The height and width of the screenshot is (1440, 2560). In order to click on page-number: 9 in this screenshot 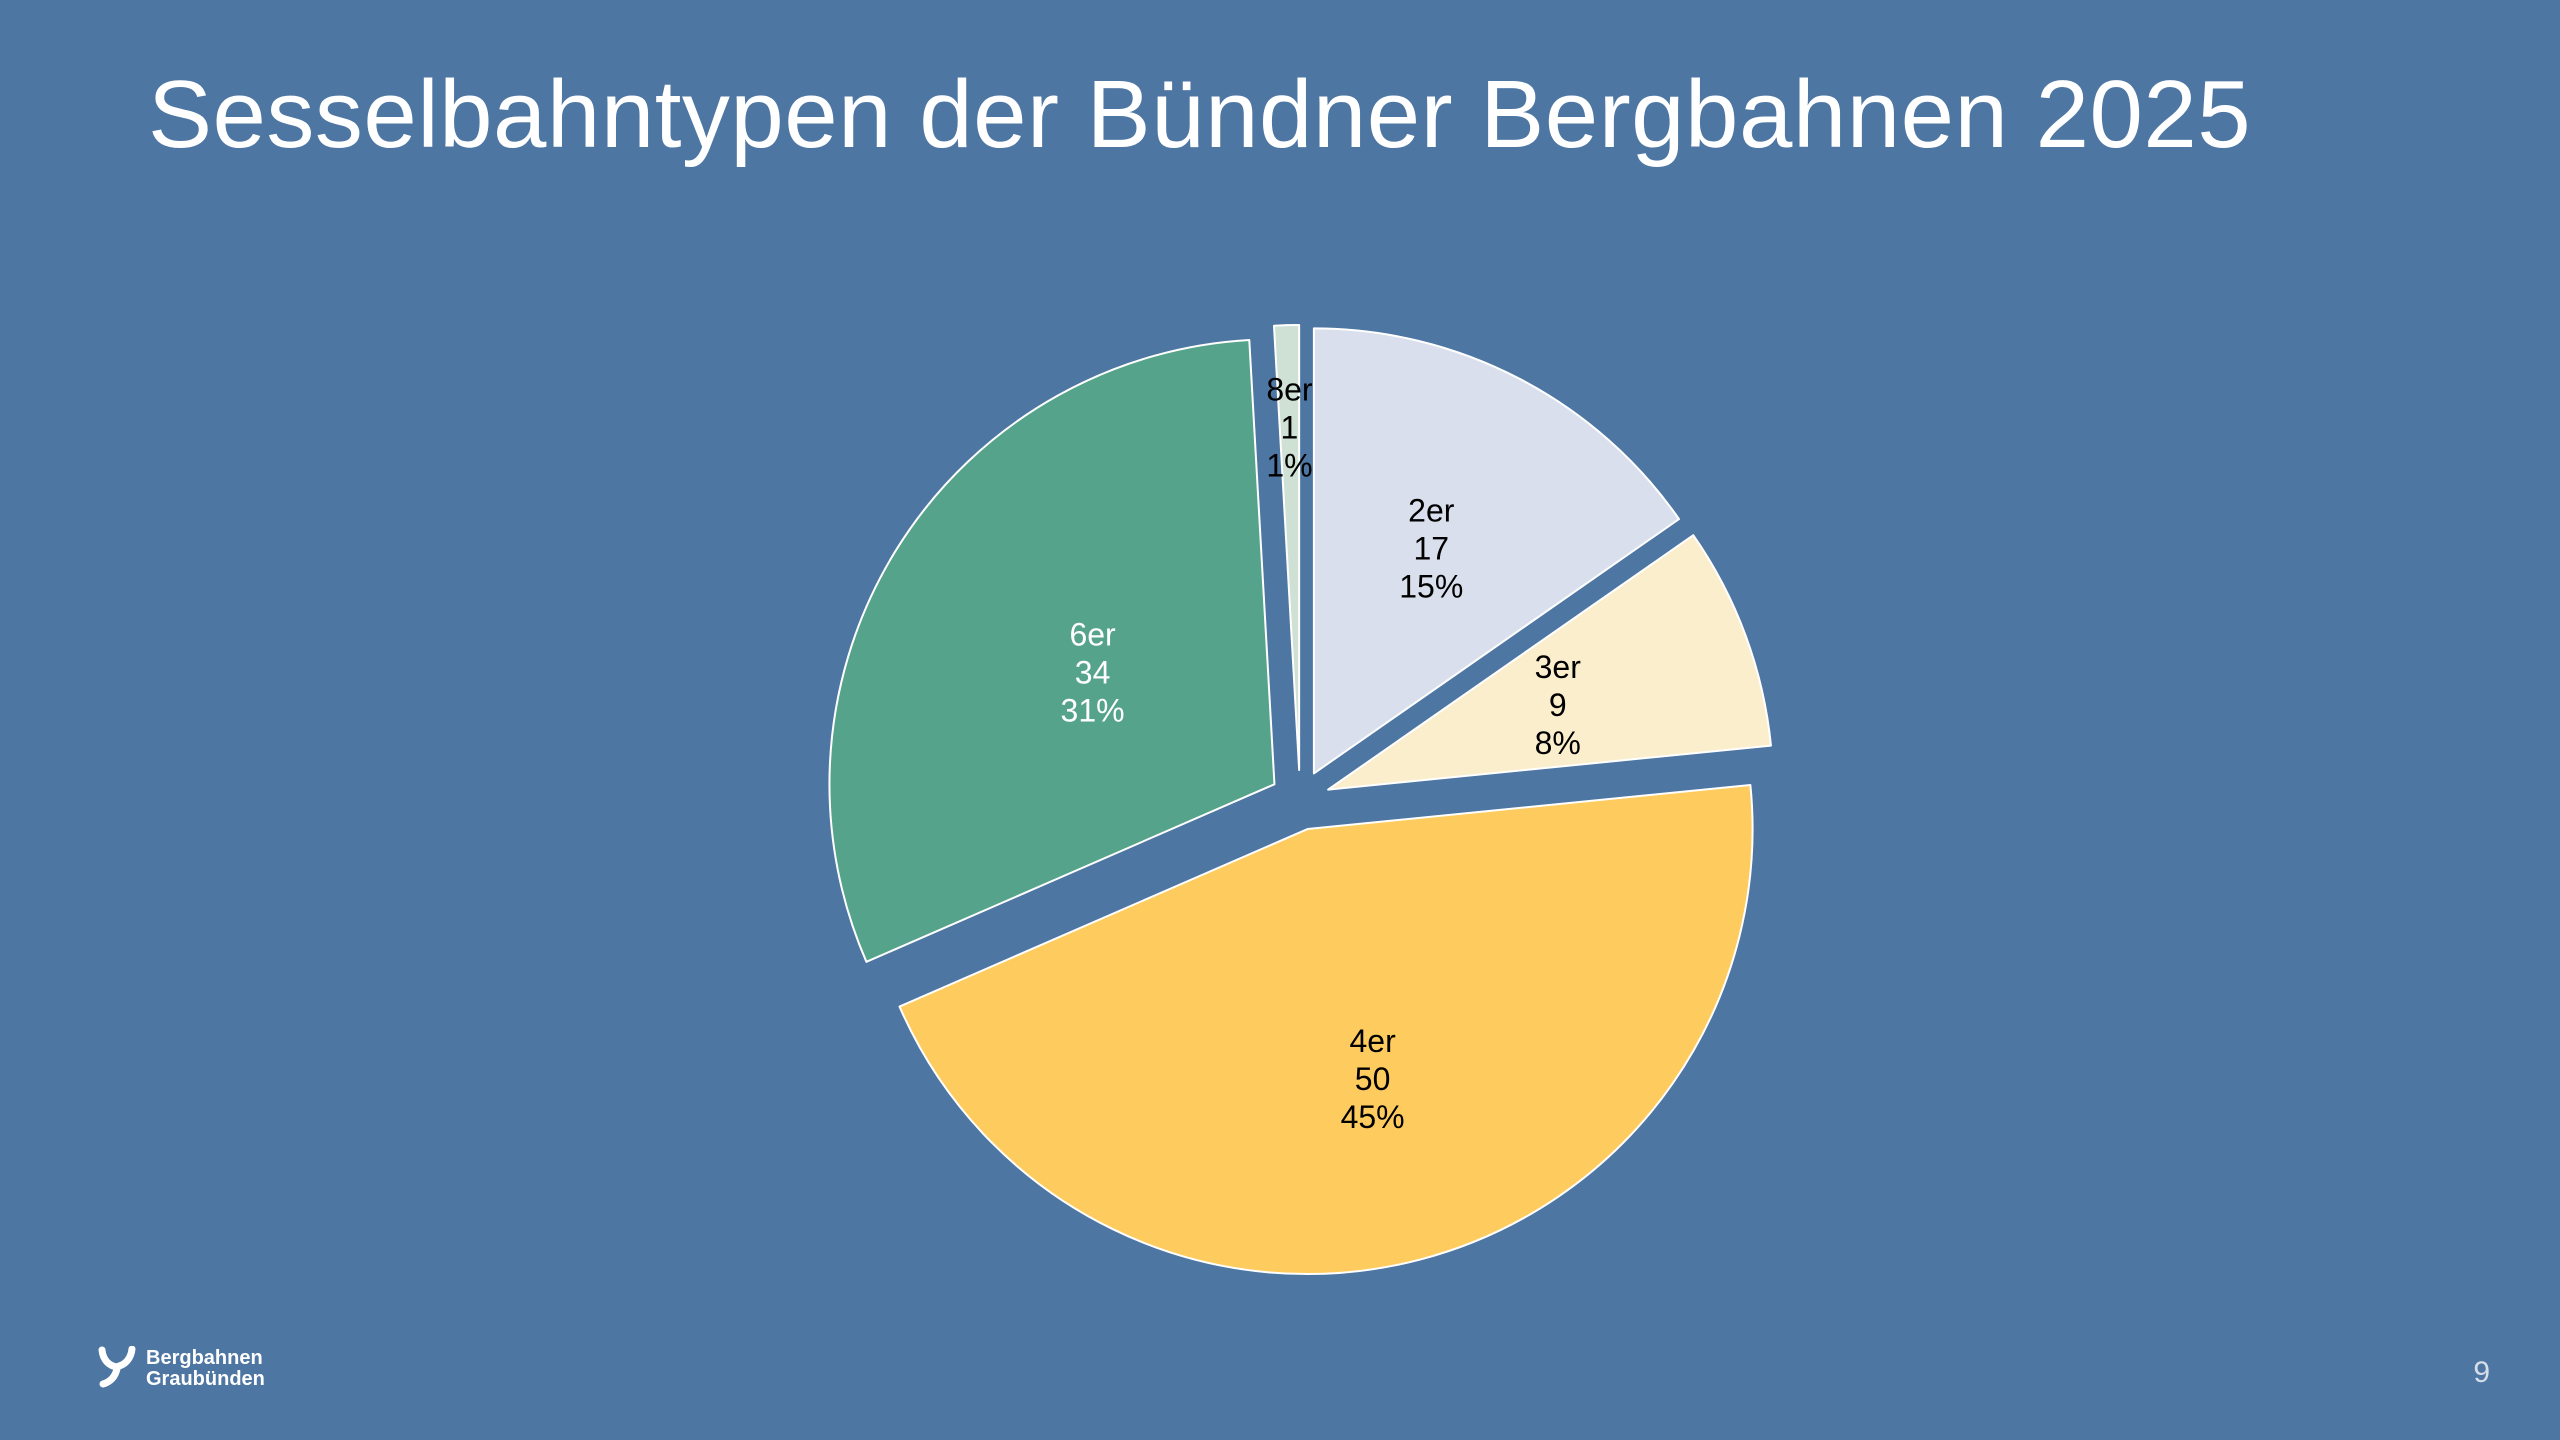, I will do `click(2481, 1372)`.